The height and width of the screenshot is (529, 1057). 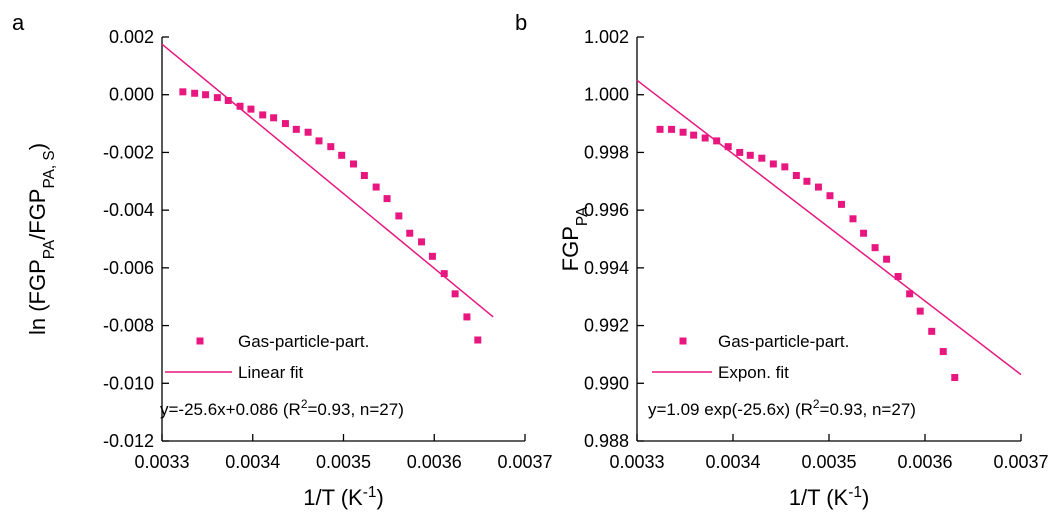 I want to click on y-tick-label: 0.998, so click(x=606, y=152).